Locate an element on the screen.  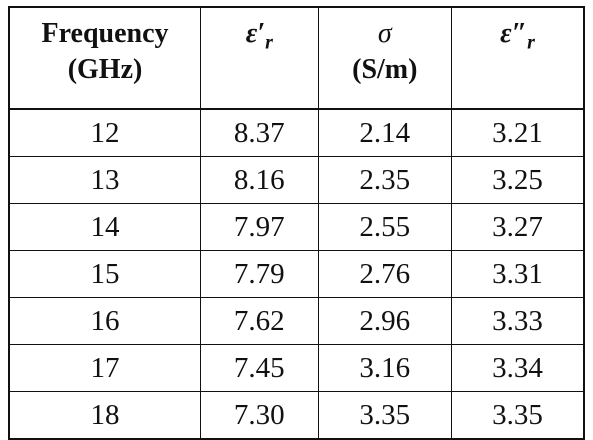
table-row: 17 7.45 3.16 3.34 is located at coordinates (296, 368).